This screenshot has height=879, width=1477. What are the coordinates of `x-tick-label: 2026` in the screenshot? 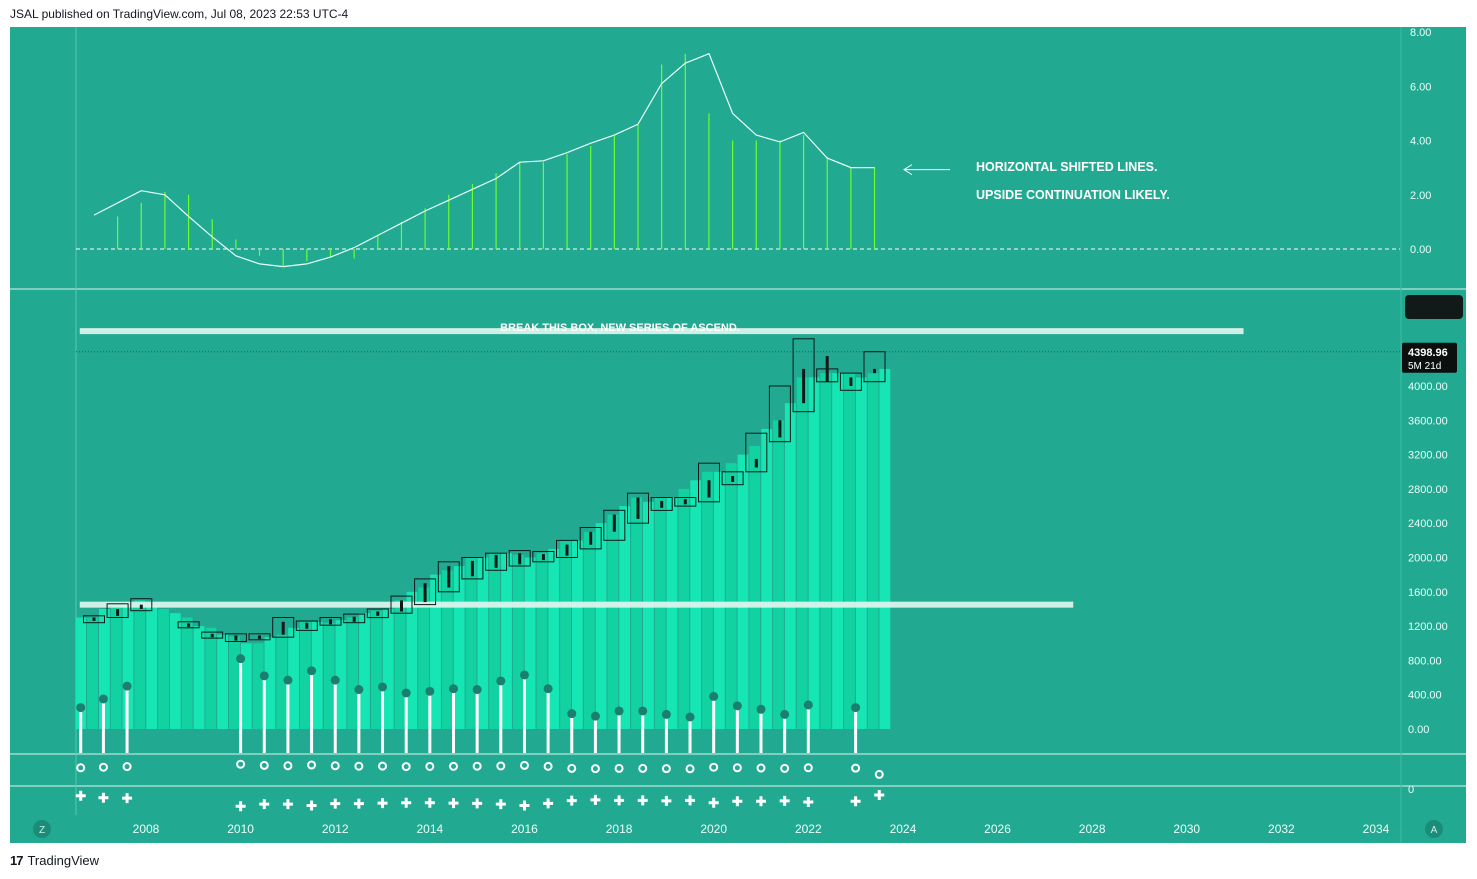 It's located at (997, 829).